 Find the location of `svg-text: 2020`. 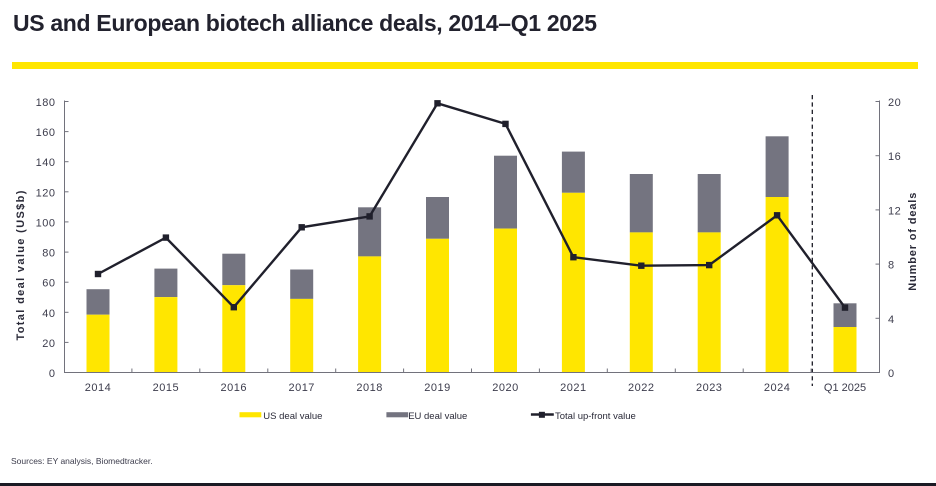

svg-text: 2020 is located at coordinates (505, 388).